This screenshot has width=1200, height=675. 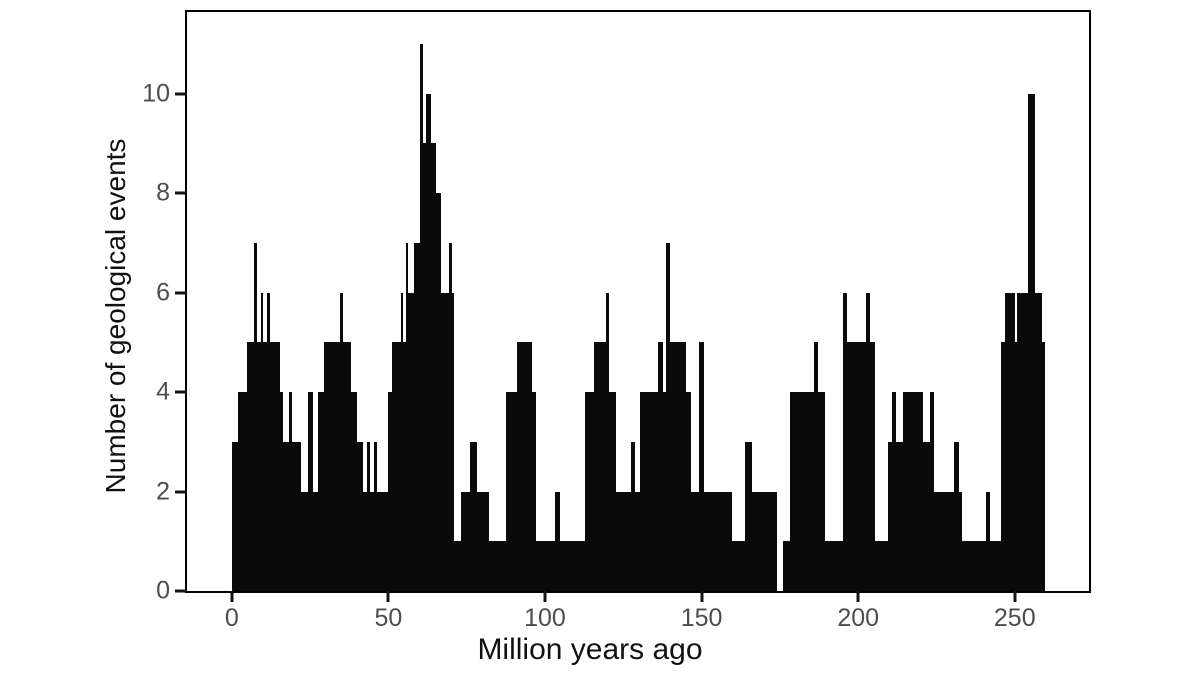 I want to click on y-axis-tick-label: 0, so click(x=163, y=590).